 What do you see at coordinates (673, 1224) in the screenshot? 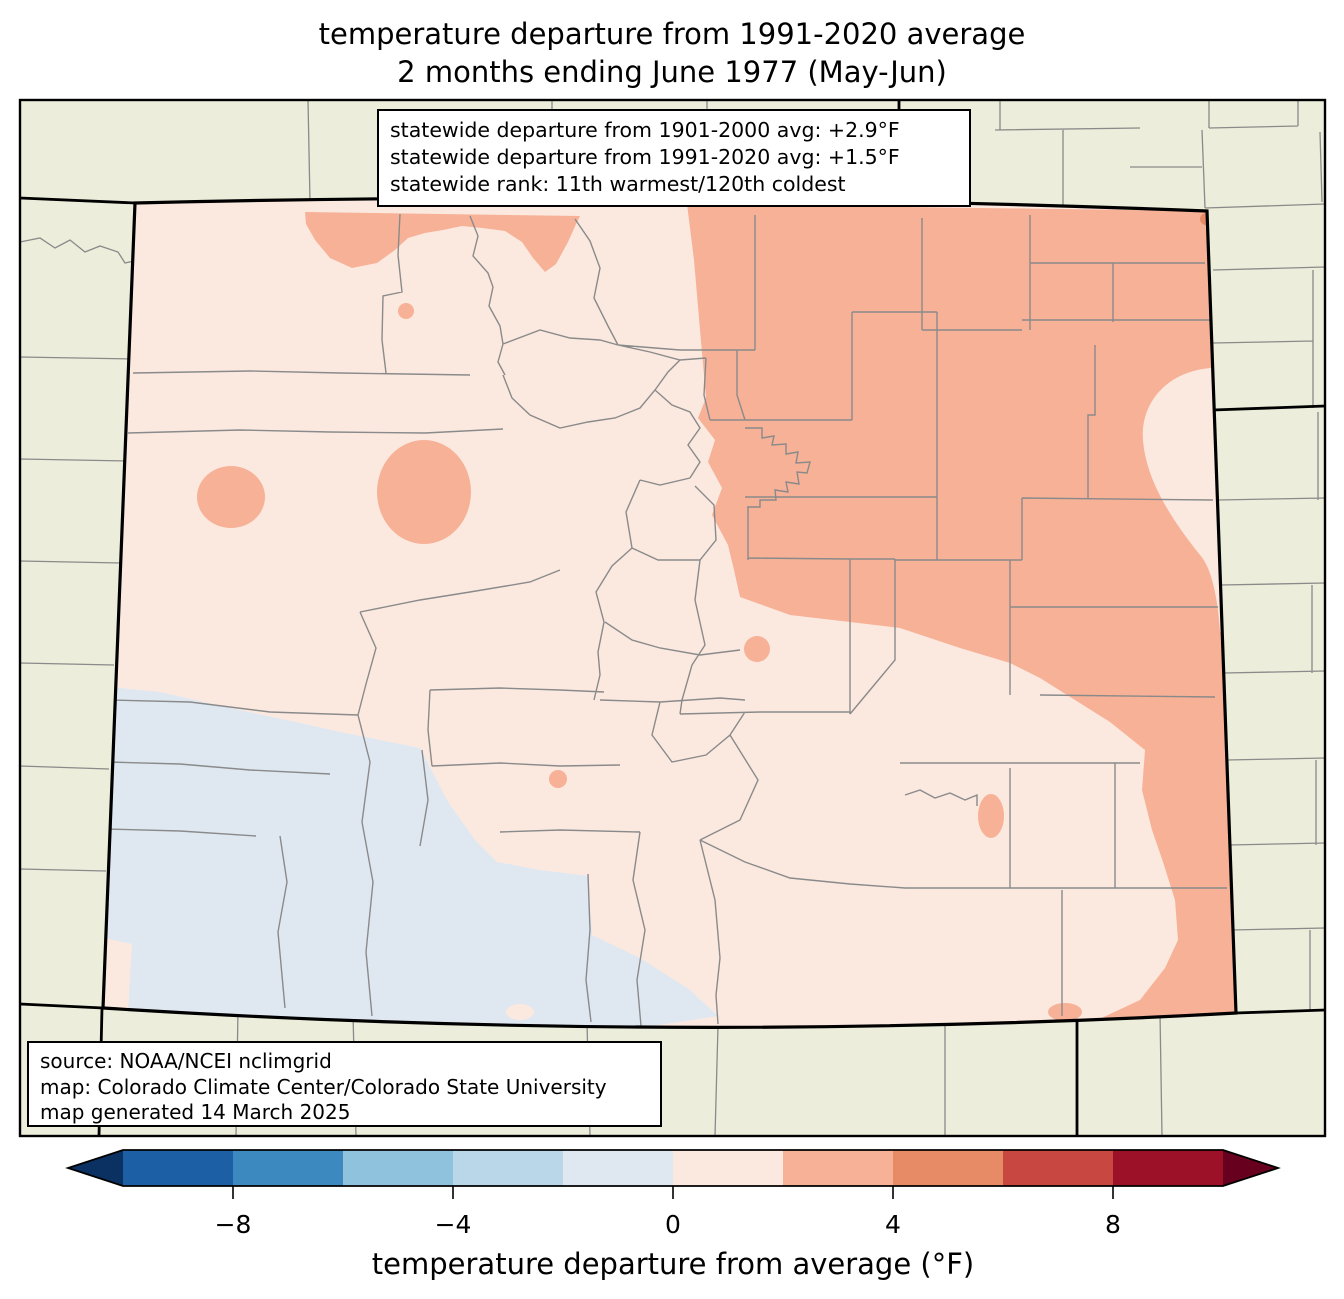
I see `colorbar-tick-label: 0` at bounding box center [673, 1224].